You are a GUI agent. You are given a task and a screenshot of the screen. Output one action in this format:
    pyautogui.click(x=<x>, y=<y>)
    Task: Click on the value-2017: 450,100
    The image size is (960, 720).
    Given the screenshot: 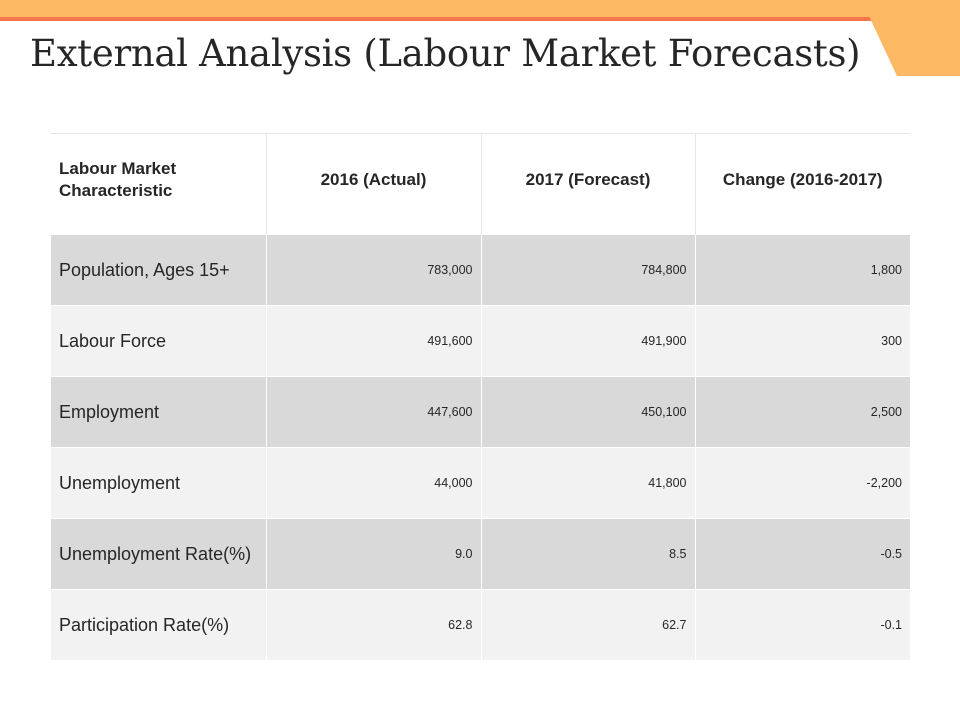 What is the action you would take?
    pyautogui.click(x=588, y=412)
    